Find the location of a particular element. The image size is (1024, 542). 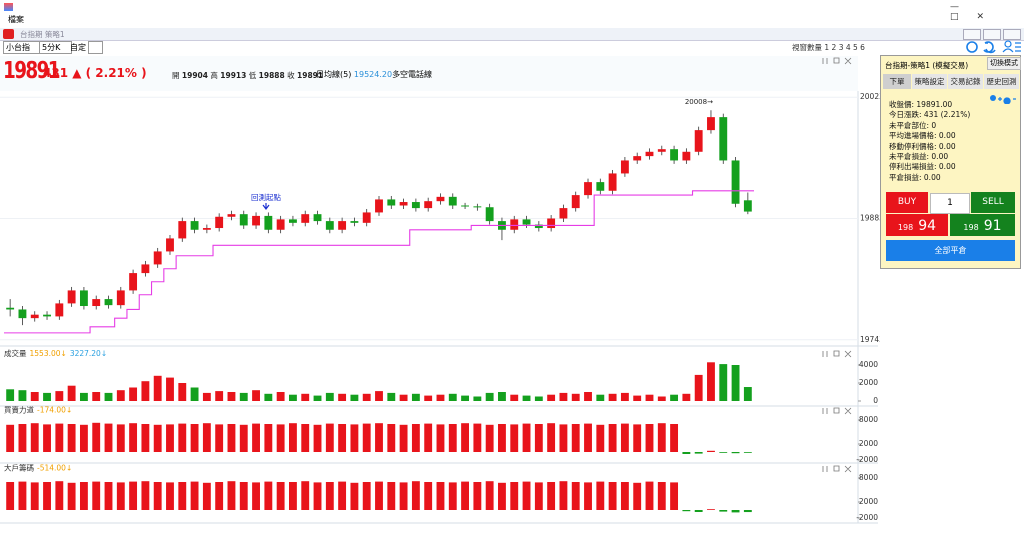

buy-button: BUY is located at coordinates (907, 202).